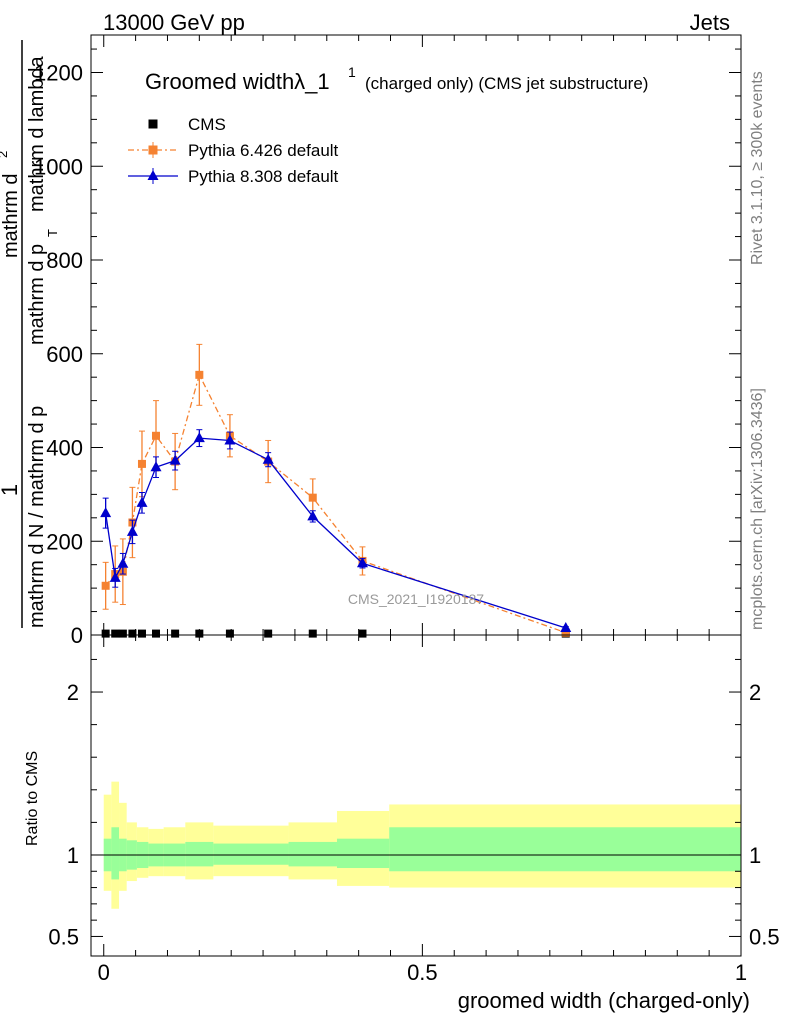 This screenshot has height=1024, width=786. What do you see at coordinates (755, 692) in the screenshot?
I see `ratio-tick-label-right: 2` at bounding box center [755, 692].